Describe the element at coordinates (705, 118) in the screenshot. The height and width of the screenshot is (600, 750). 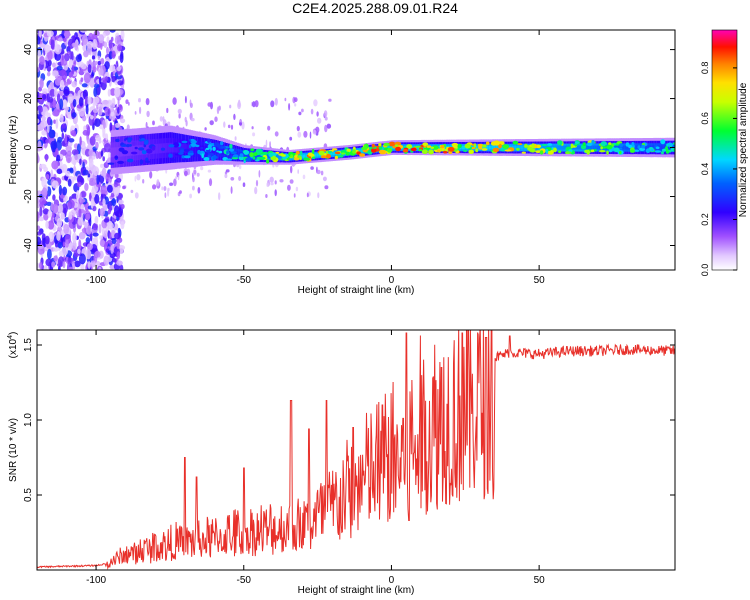
I see `colorbar-tick-label: 0.6` at that location.